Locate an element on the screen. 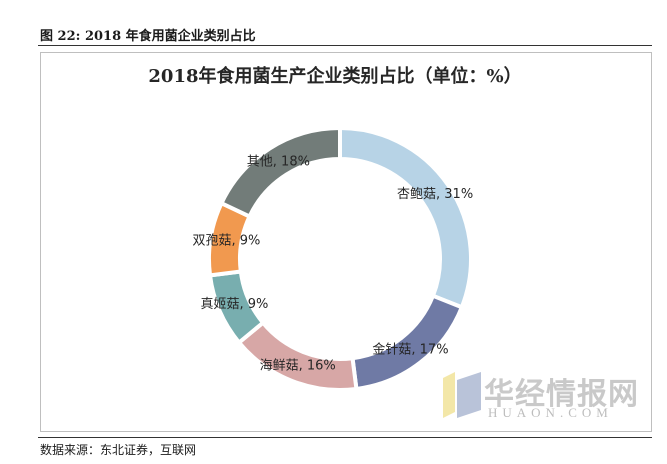 This screenshot has width=667, height=464. watermark-logo-right-shape is located at coordinates (469, 395).